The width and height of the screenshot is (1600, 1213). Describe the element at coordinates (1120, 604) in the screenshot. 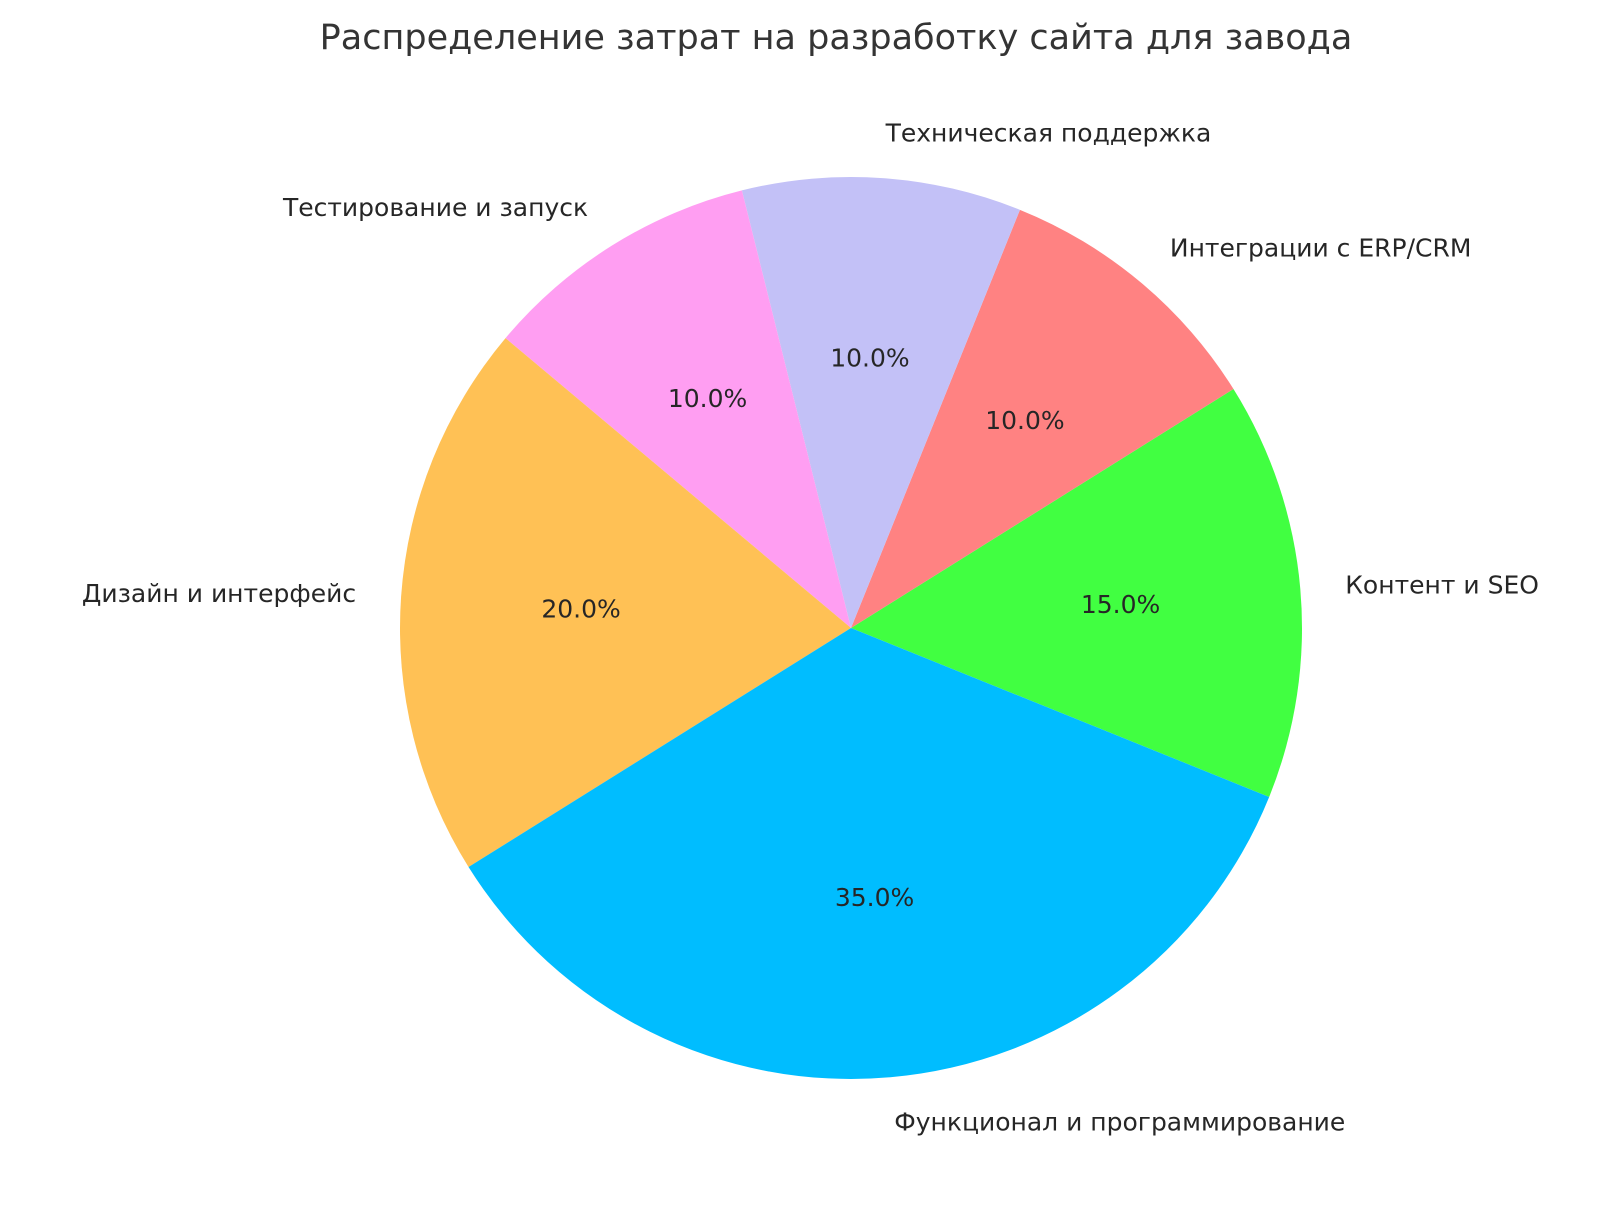

I see `pie-slice-pct-label-0: 15.0%` at that location.